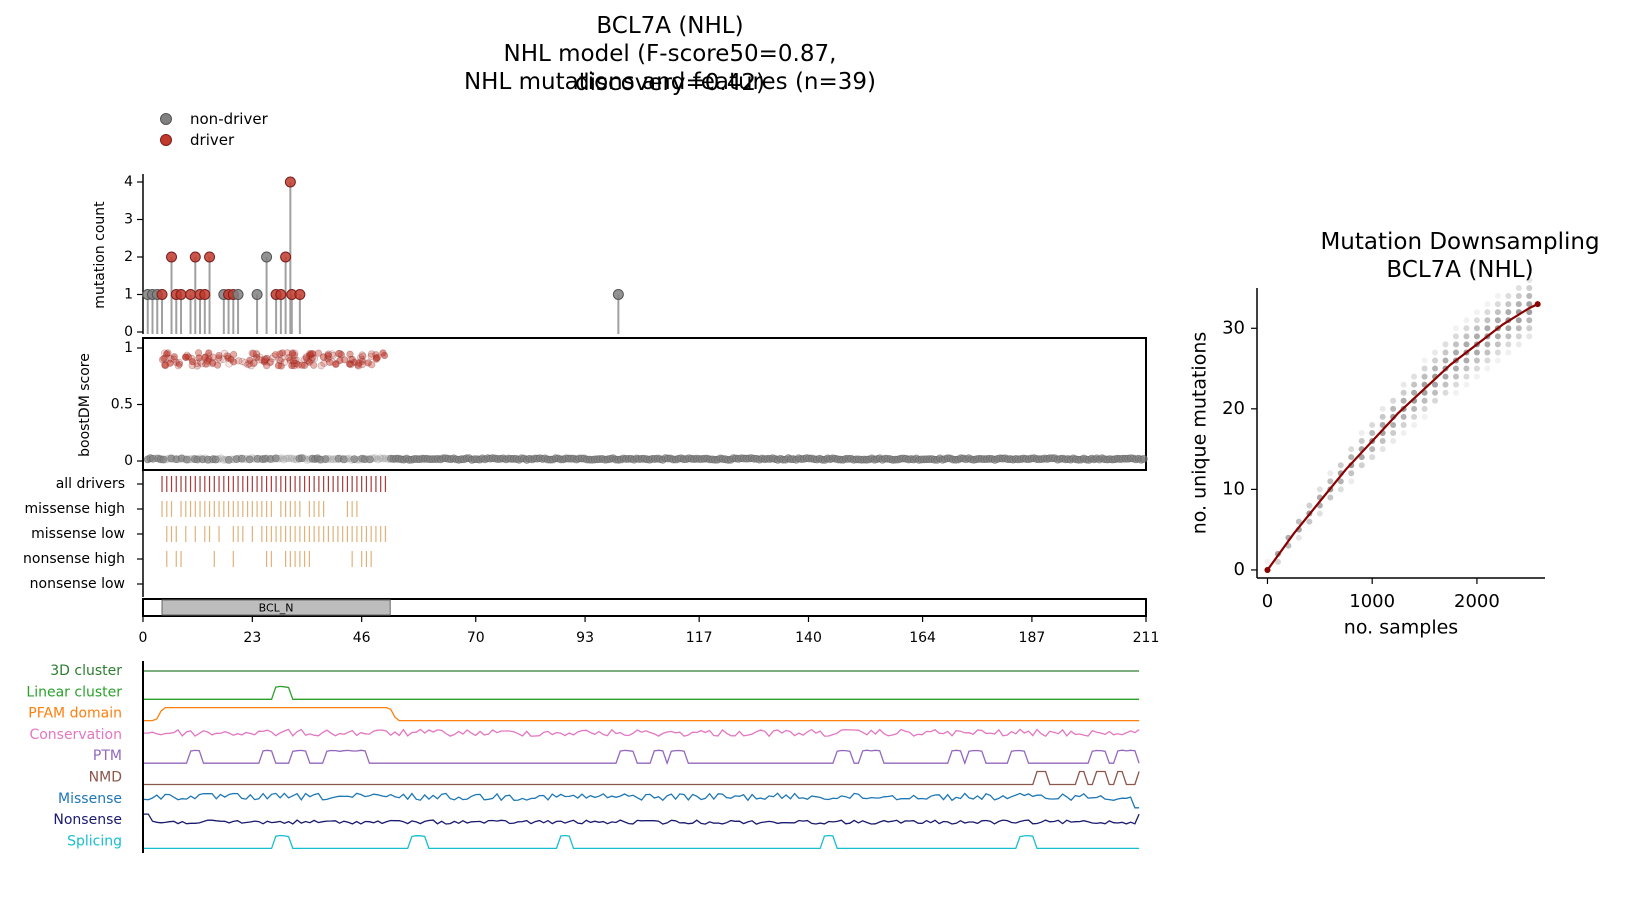 Image resolution: width=1632 pixels, height=905 pixels. What do you see at coordinates (143, 638) in the screenshot?
I see `x-tick-label: 0` at bounding box center [143, 638].